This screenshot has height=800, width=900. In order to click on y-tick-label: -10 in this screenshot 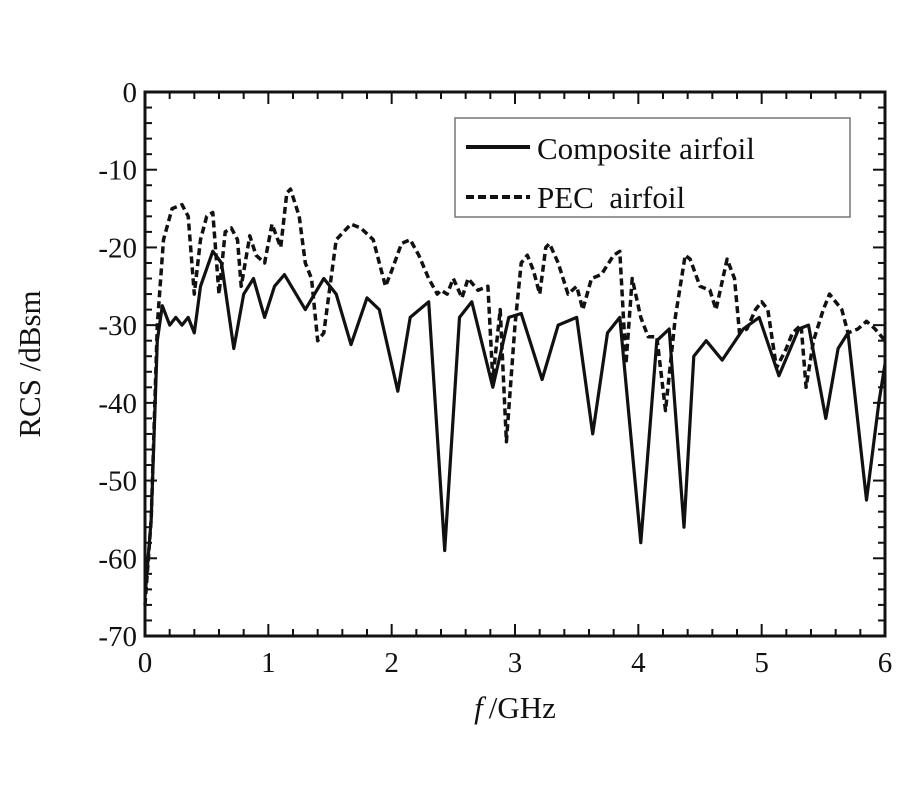, I will do `click(117, 171)`.